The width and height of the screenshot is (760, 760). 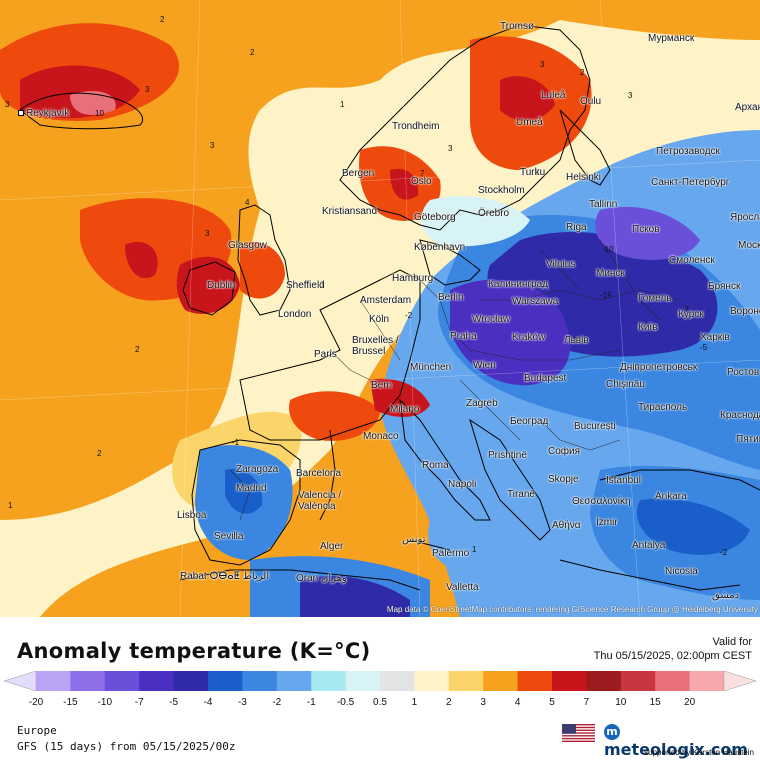 What do you see at coordinates (421, 181) in the screenshot?
I see `city-label: Oslo` at bounding box center [421, 181].